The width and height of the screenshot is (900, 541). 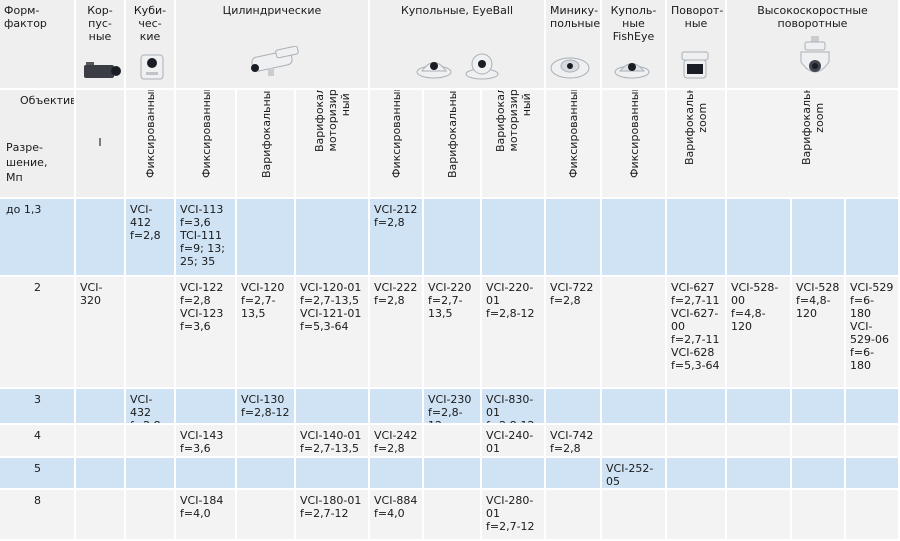 I want to click on lens-resolution-corner: Объектив Разре-шение, Мп, so click(x=37, y=143).